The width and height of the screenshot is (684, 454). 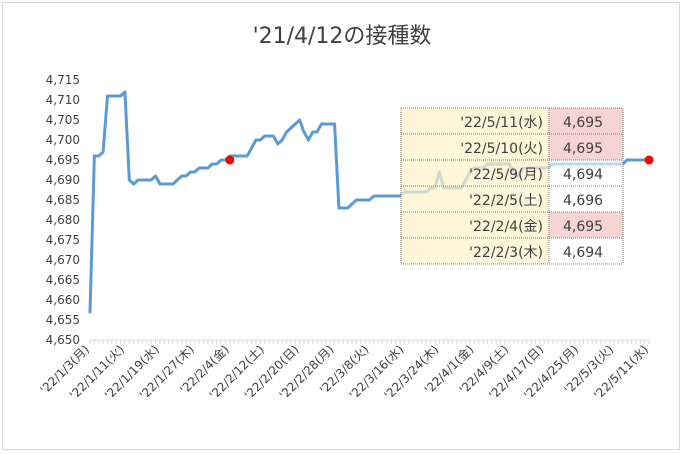 What do you see at coordinates (506, 227) in the screenshot?
I see `table-date-text: '22/2/4(金)` at bounding box center [506, 227].